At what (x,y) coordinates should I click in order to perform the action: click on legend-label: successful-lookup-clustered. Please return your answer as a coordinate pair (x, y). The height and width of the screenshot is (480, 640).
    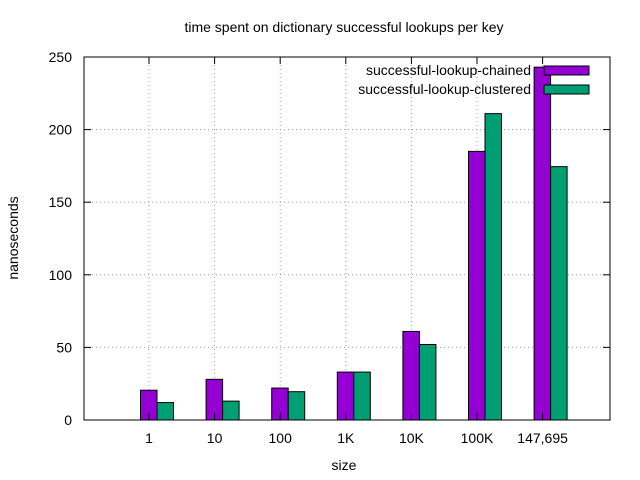
    Looking at the image, I should click on (444, 89).